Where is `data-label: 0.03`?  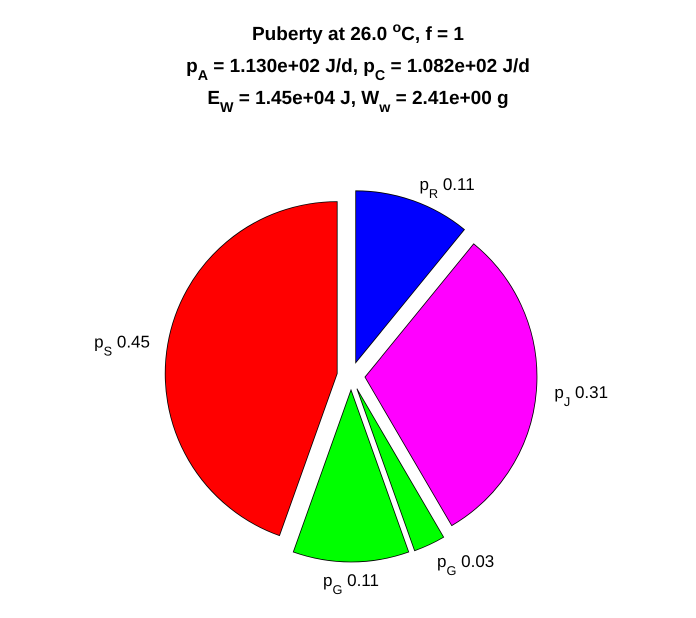 data-label: 0.03 is located at coordinates (475, 561).